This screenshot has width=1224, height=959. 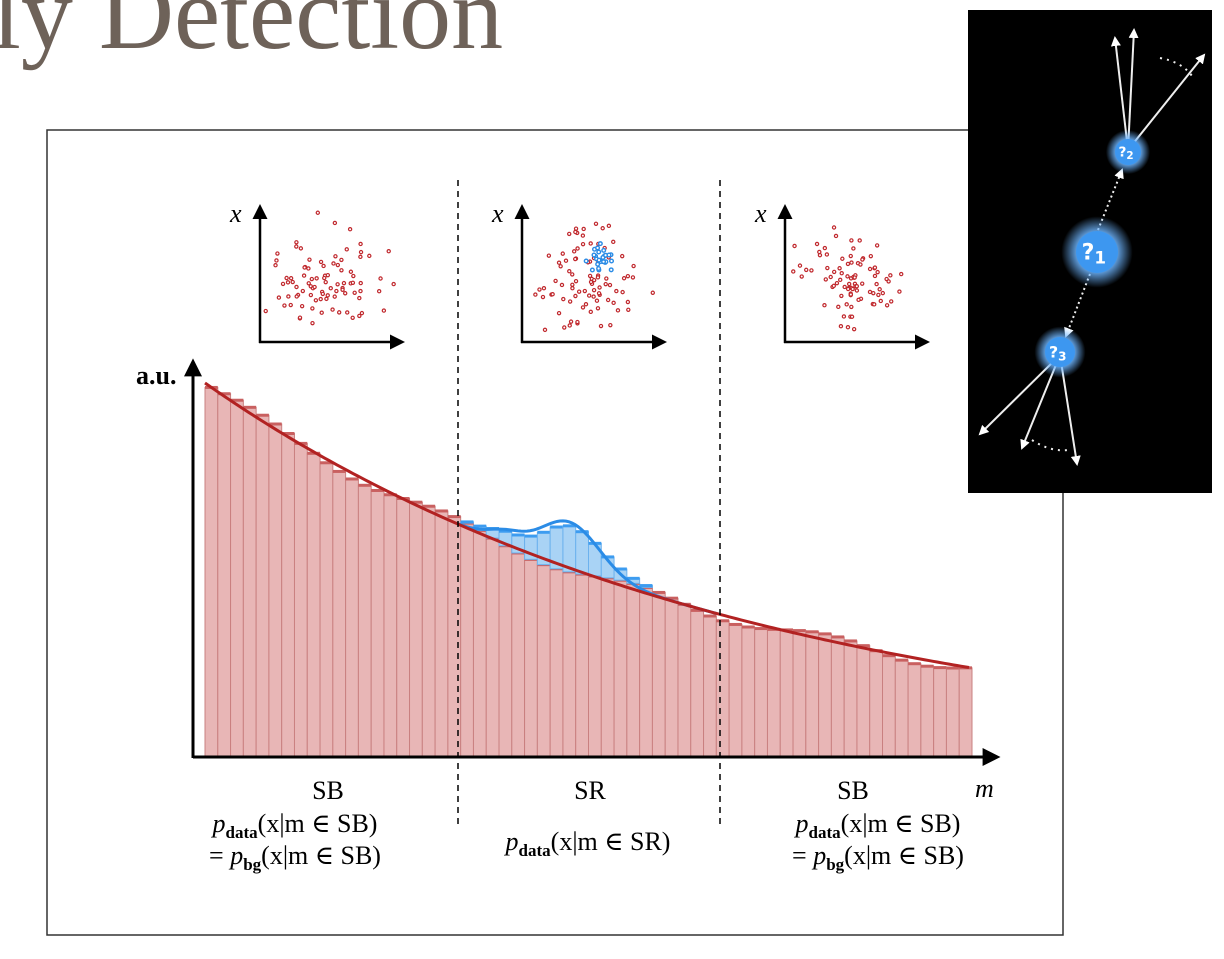 What do you see at coordinates (535, 850) in the screenshot?
I see `formula-subscript: data` at bounding box center [535, 850].